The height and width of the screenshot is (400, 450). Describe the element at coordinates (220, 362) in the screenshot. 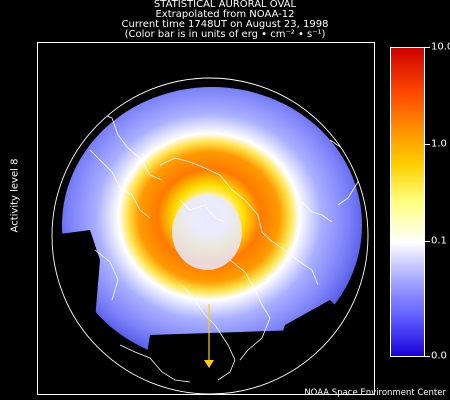

I see `data-gap-south` at that location.